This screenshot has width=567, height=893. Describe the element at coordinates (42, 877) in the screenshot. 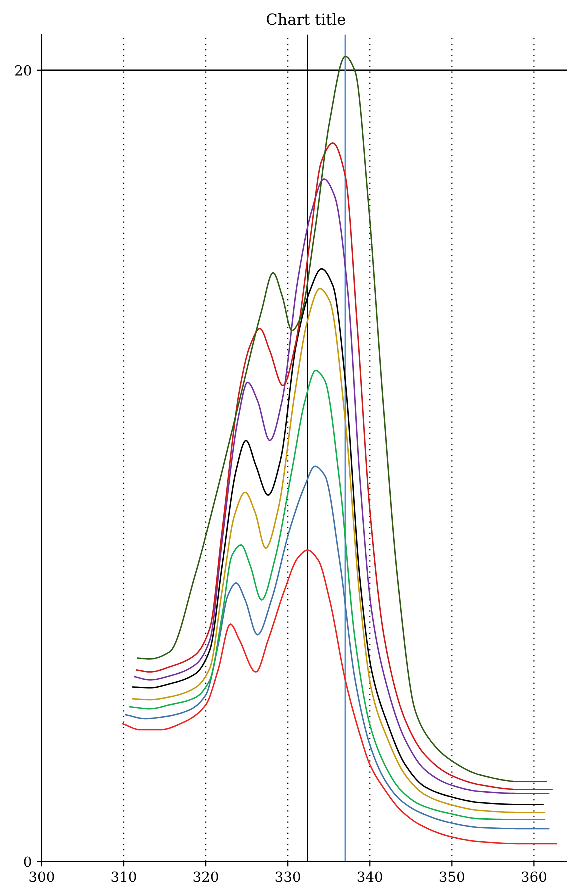

I see `x-tick-label: 300` at that location.